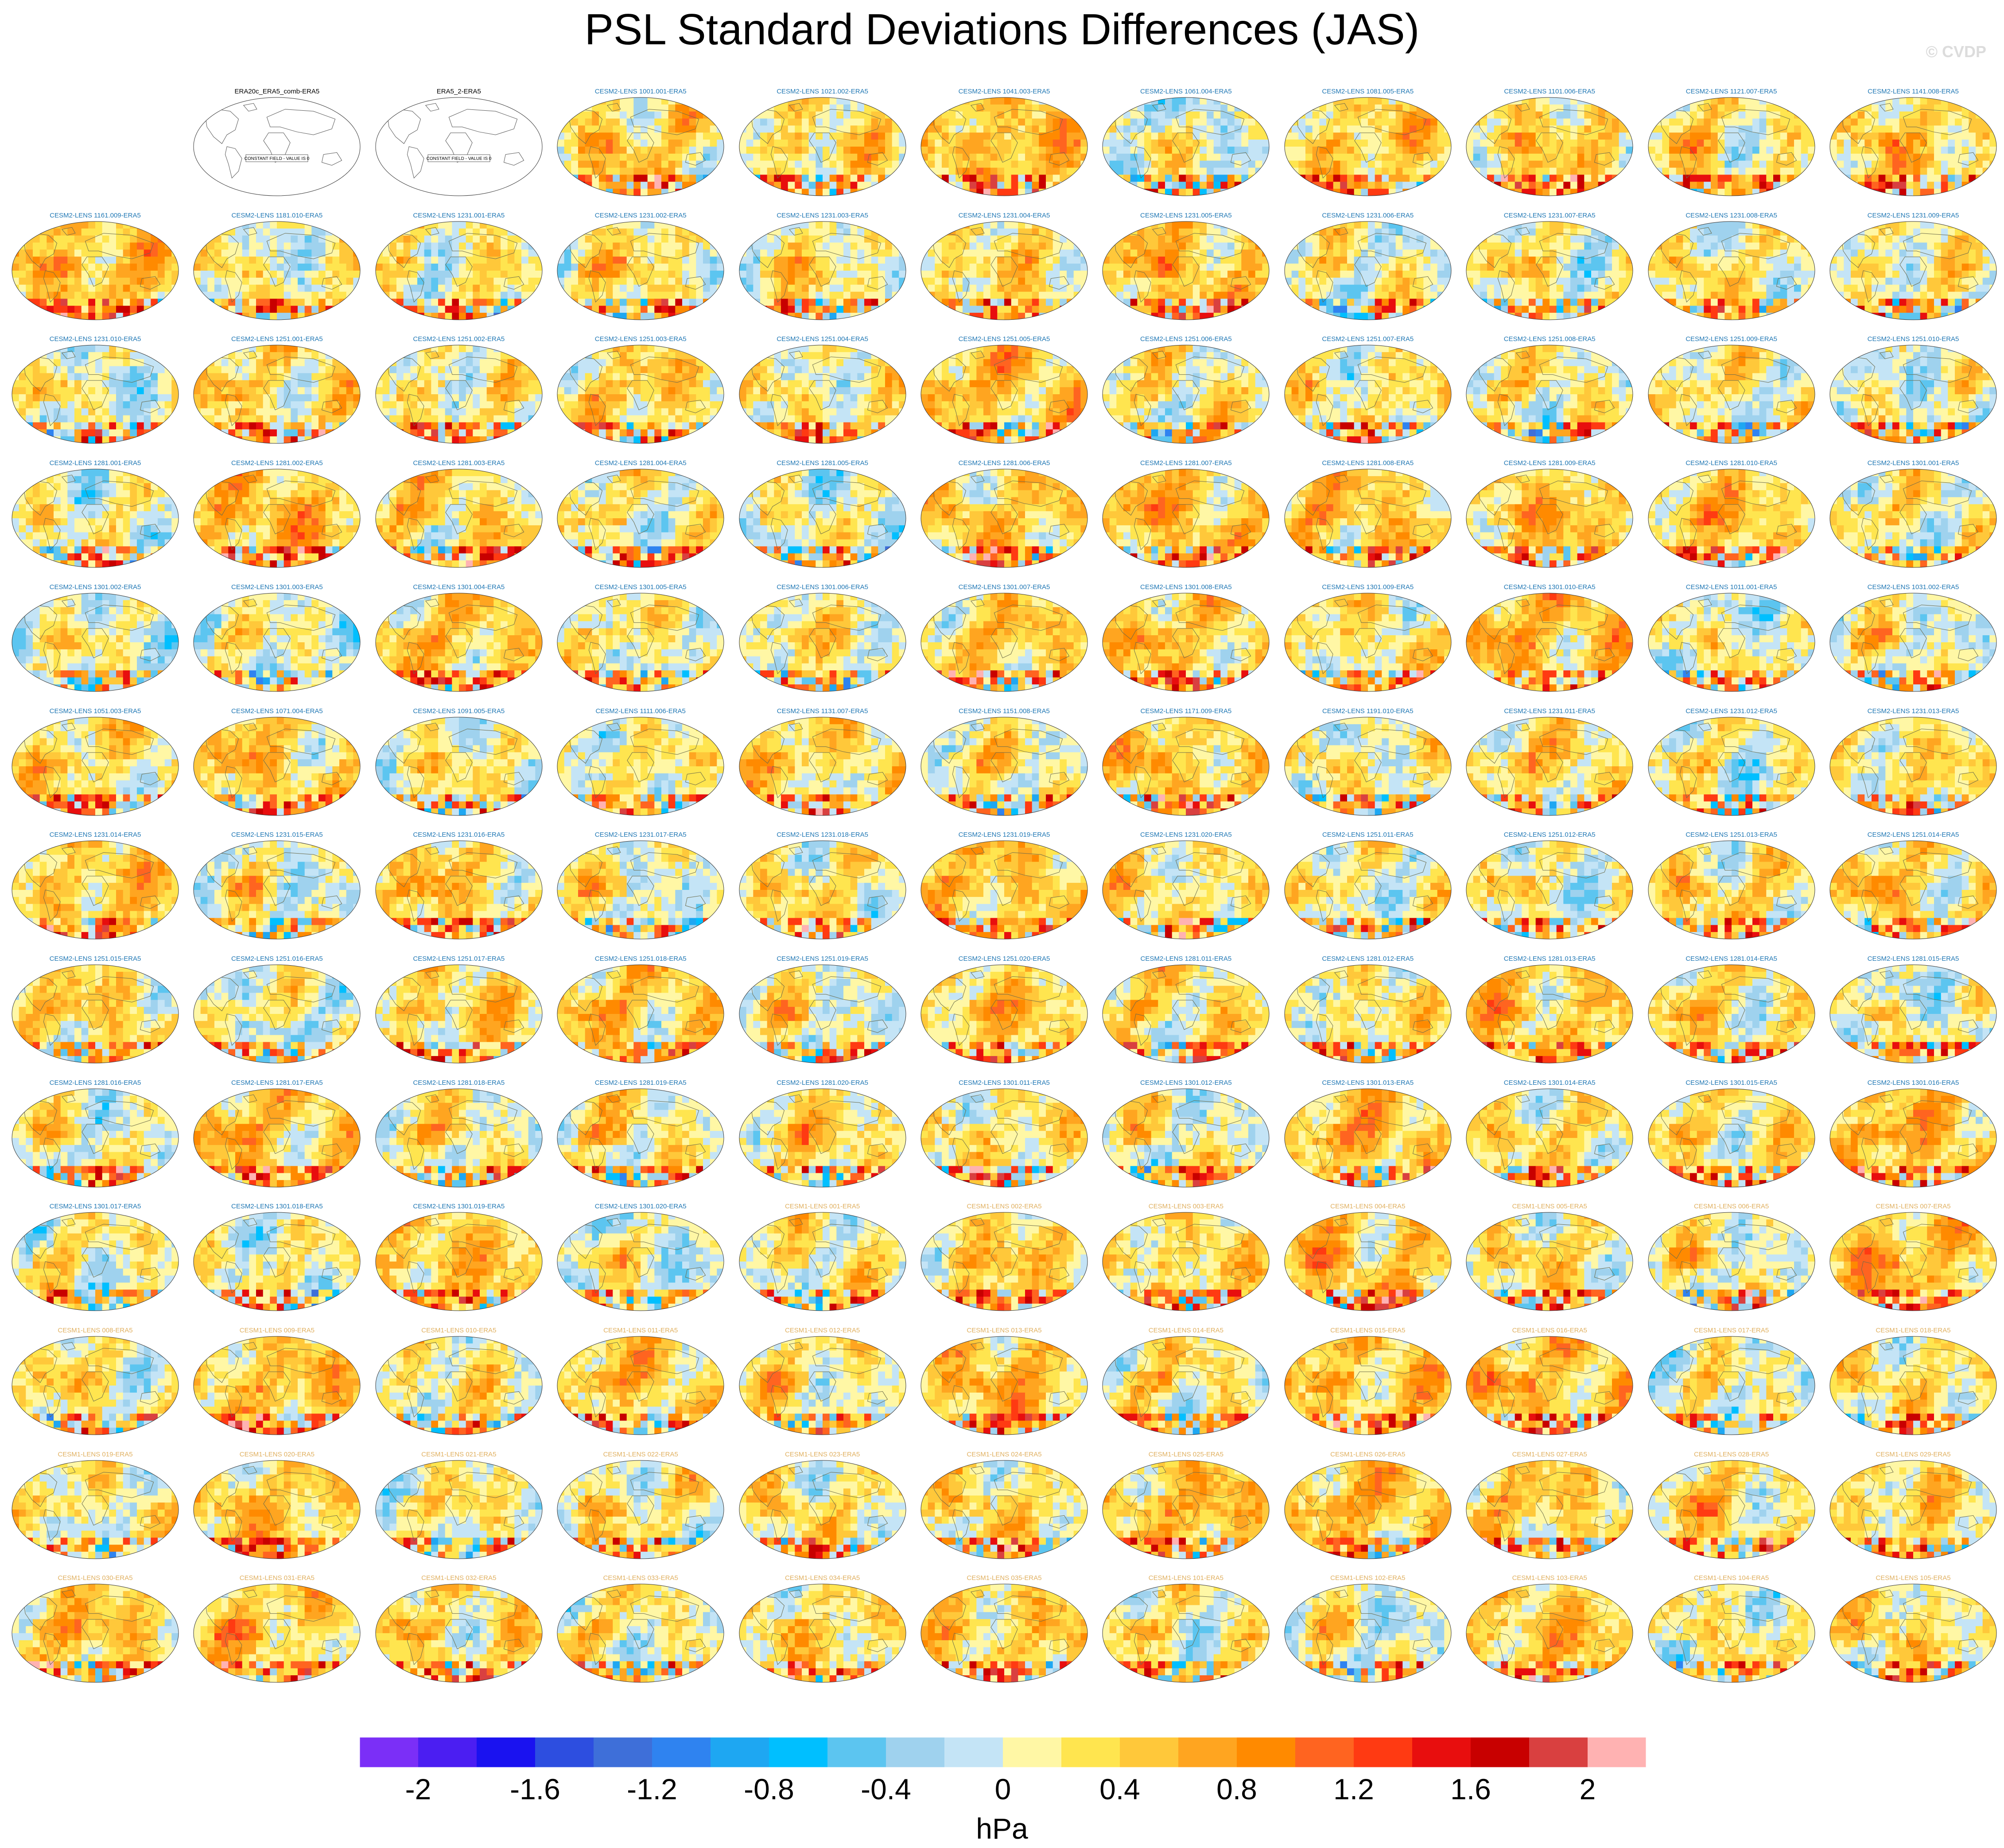 The image size is (2004, 1848). Describe the element at coordinates (822, 273) in the screenshot. I see `map-panel: CESM2-LENS 1231.003-ERA5` at that location.